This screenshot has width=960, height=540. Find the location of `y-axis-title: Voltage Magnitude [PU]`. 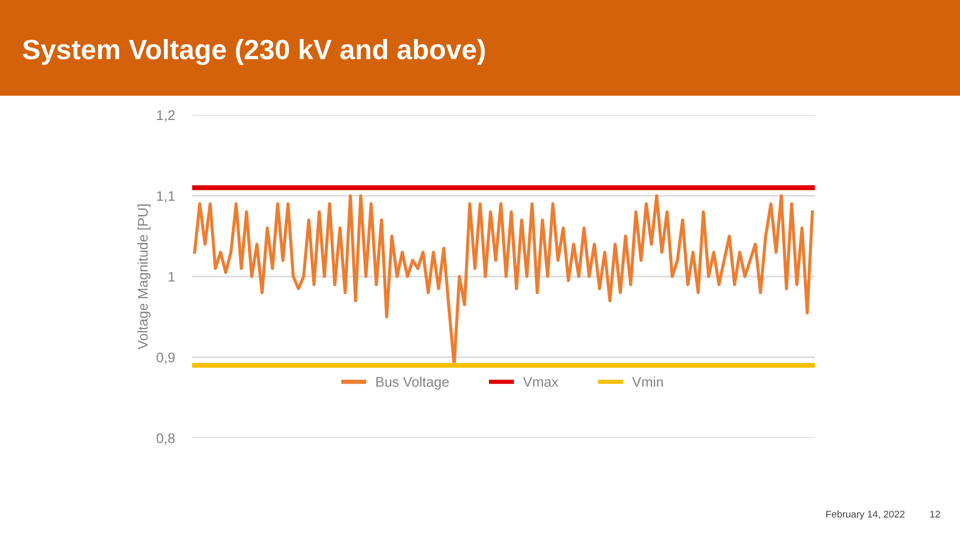

y-axis-title: Voltage Magnitude [PU] is located at coordinates (144, 277).